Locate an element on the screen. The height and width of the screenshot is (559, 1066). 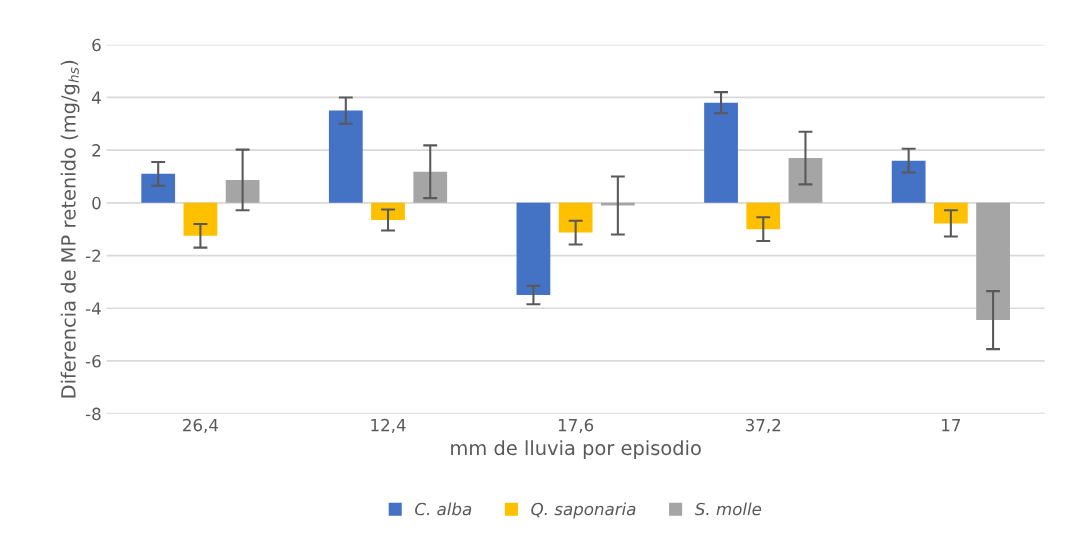
y-tick-label: 4 is located at coordinates (96, 97).